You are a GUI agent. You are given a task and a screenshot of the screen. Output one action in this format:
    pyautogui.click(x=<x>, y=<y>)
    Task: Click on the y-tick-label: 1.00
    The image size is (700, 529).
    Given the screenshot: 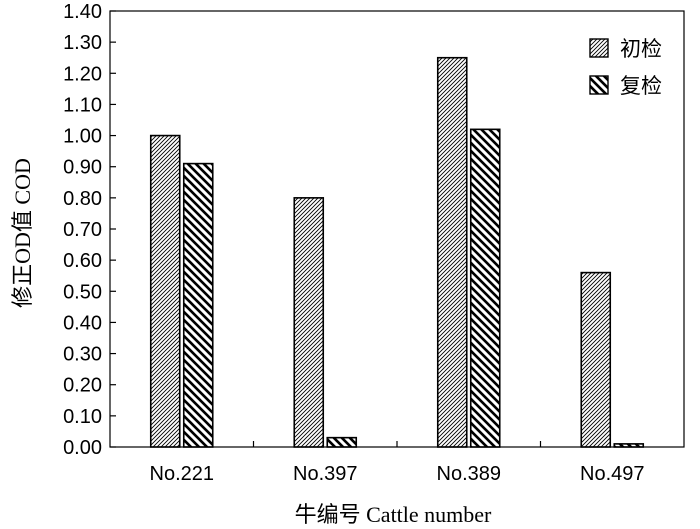 What is the action you would take?
    pyautogui.click(x=82, y=137)
    